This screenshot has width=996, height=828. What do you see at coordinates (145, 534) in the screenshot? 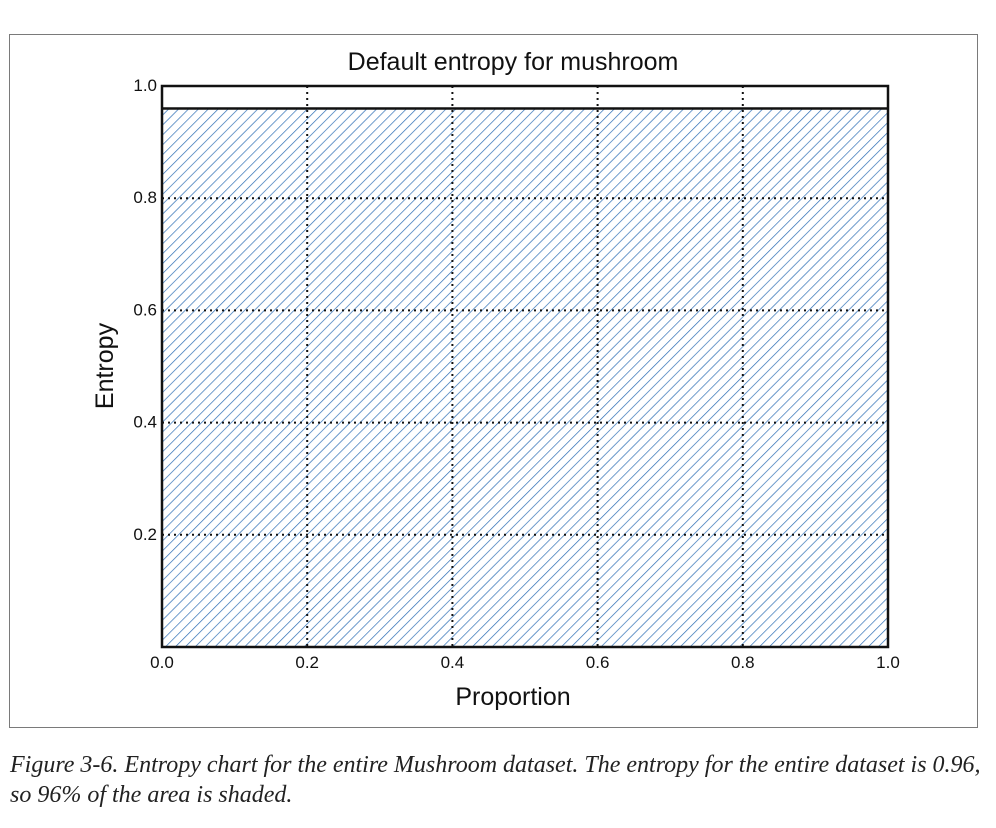
I see `y-tick-label: 0.2` at bounding box center [145, 534].